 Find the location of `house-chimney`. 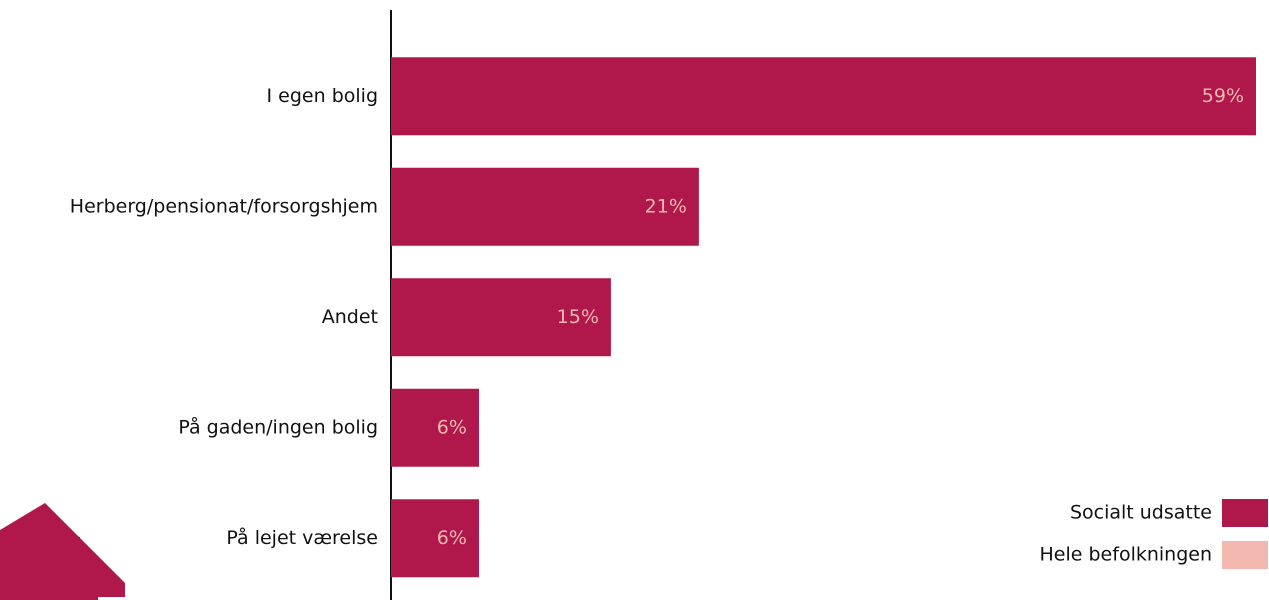

house-chimney is located at coordinates (72, 552).